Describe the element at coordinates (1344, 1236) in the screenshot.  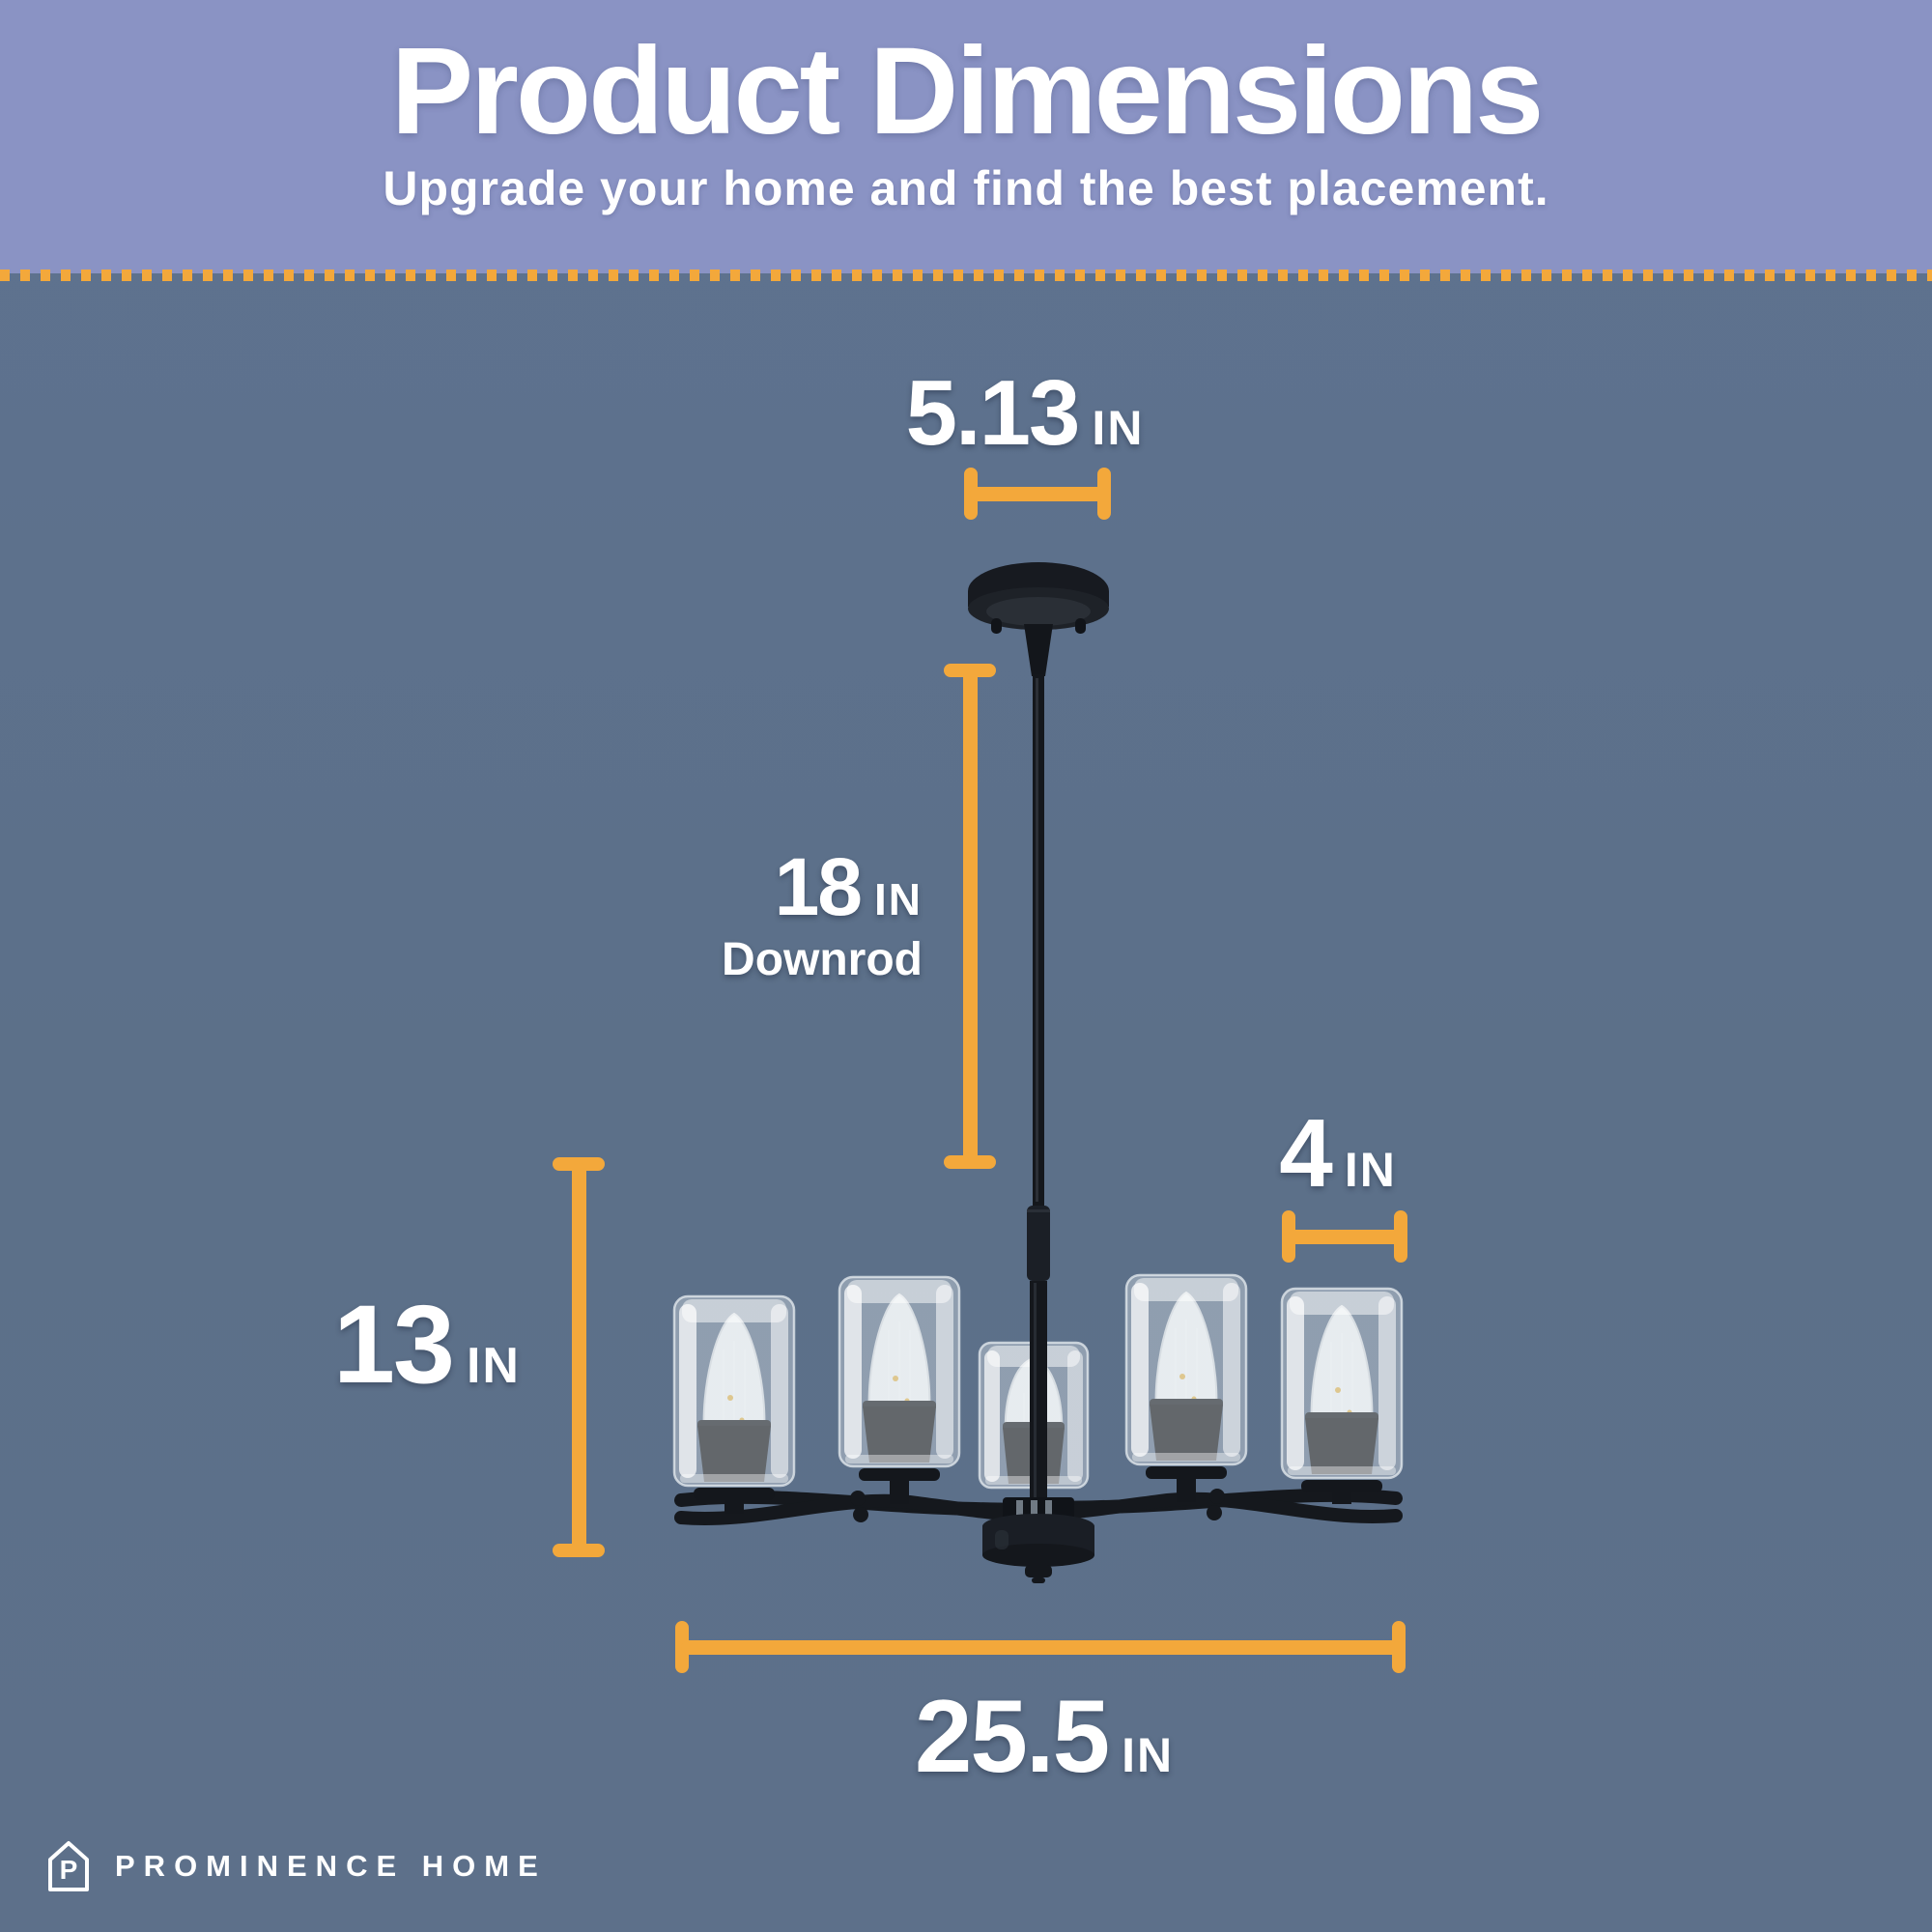
I see `measure-bracket-shade-width` at that location.